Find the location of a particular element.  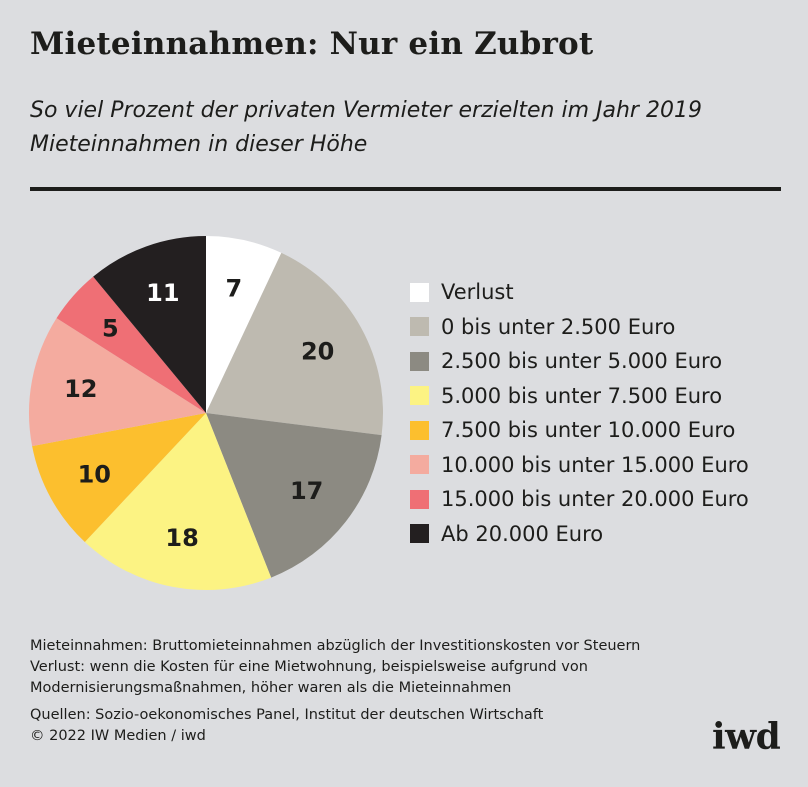

legend-item-6: 10.000 bis unter 15.000 Euro is located at coordinates (579, 465).